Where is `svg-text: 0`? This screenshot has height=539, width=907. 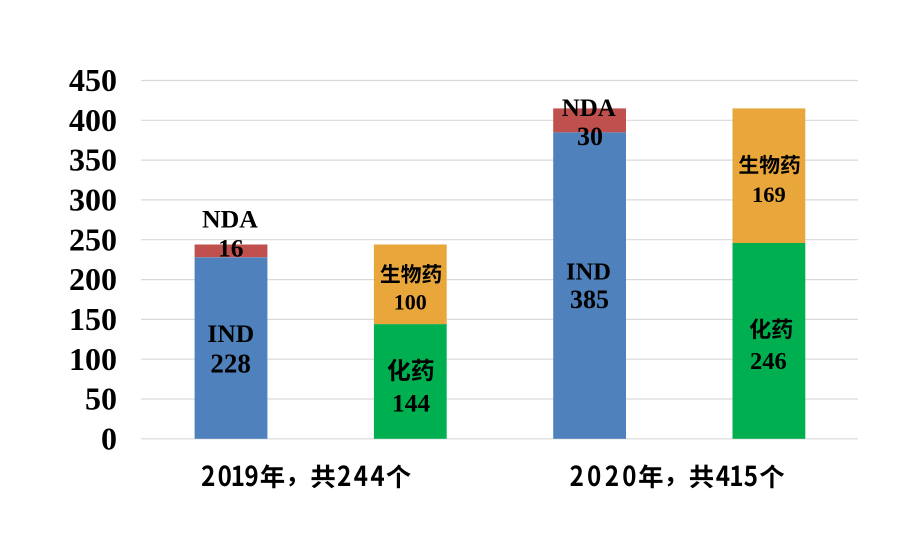 svg-text: 0 is located at coordinates (109, 438).